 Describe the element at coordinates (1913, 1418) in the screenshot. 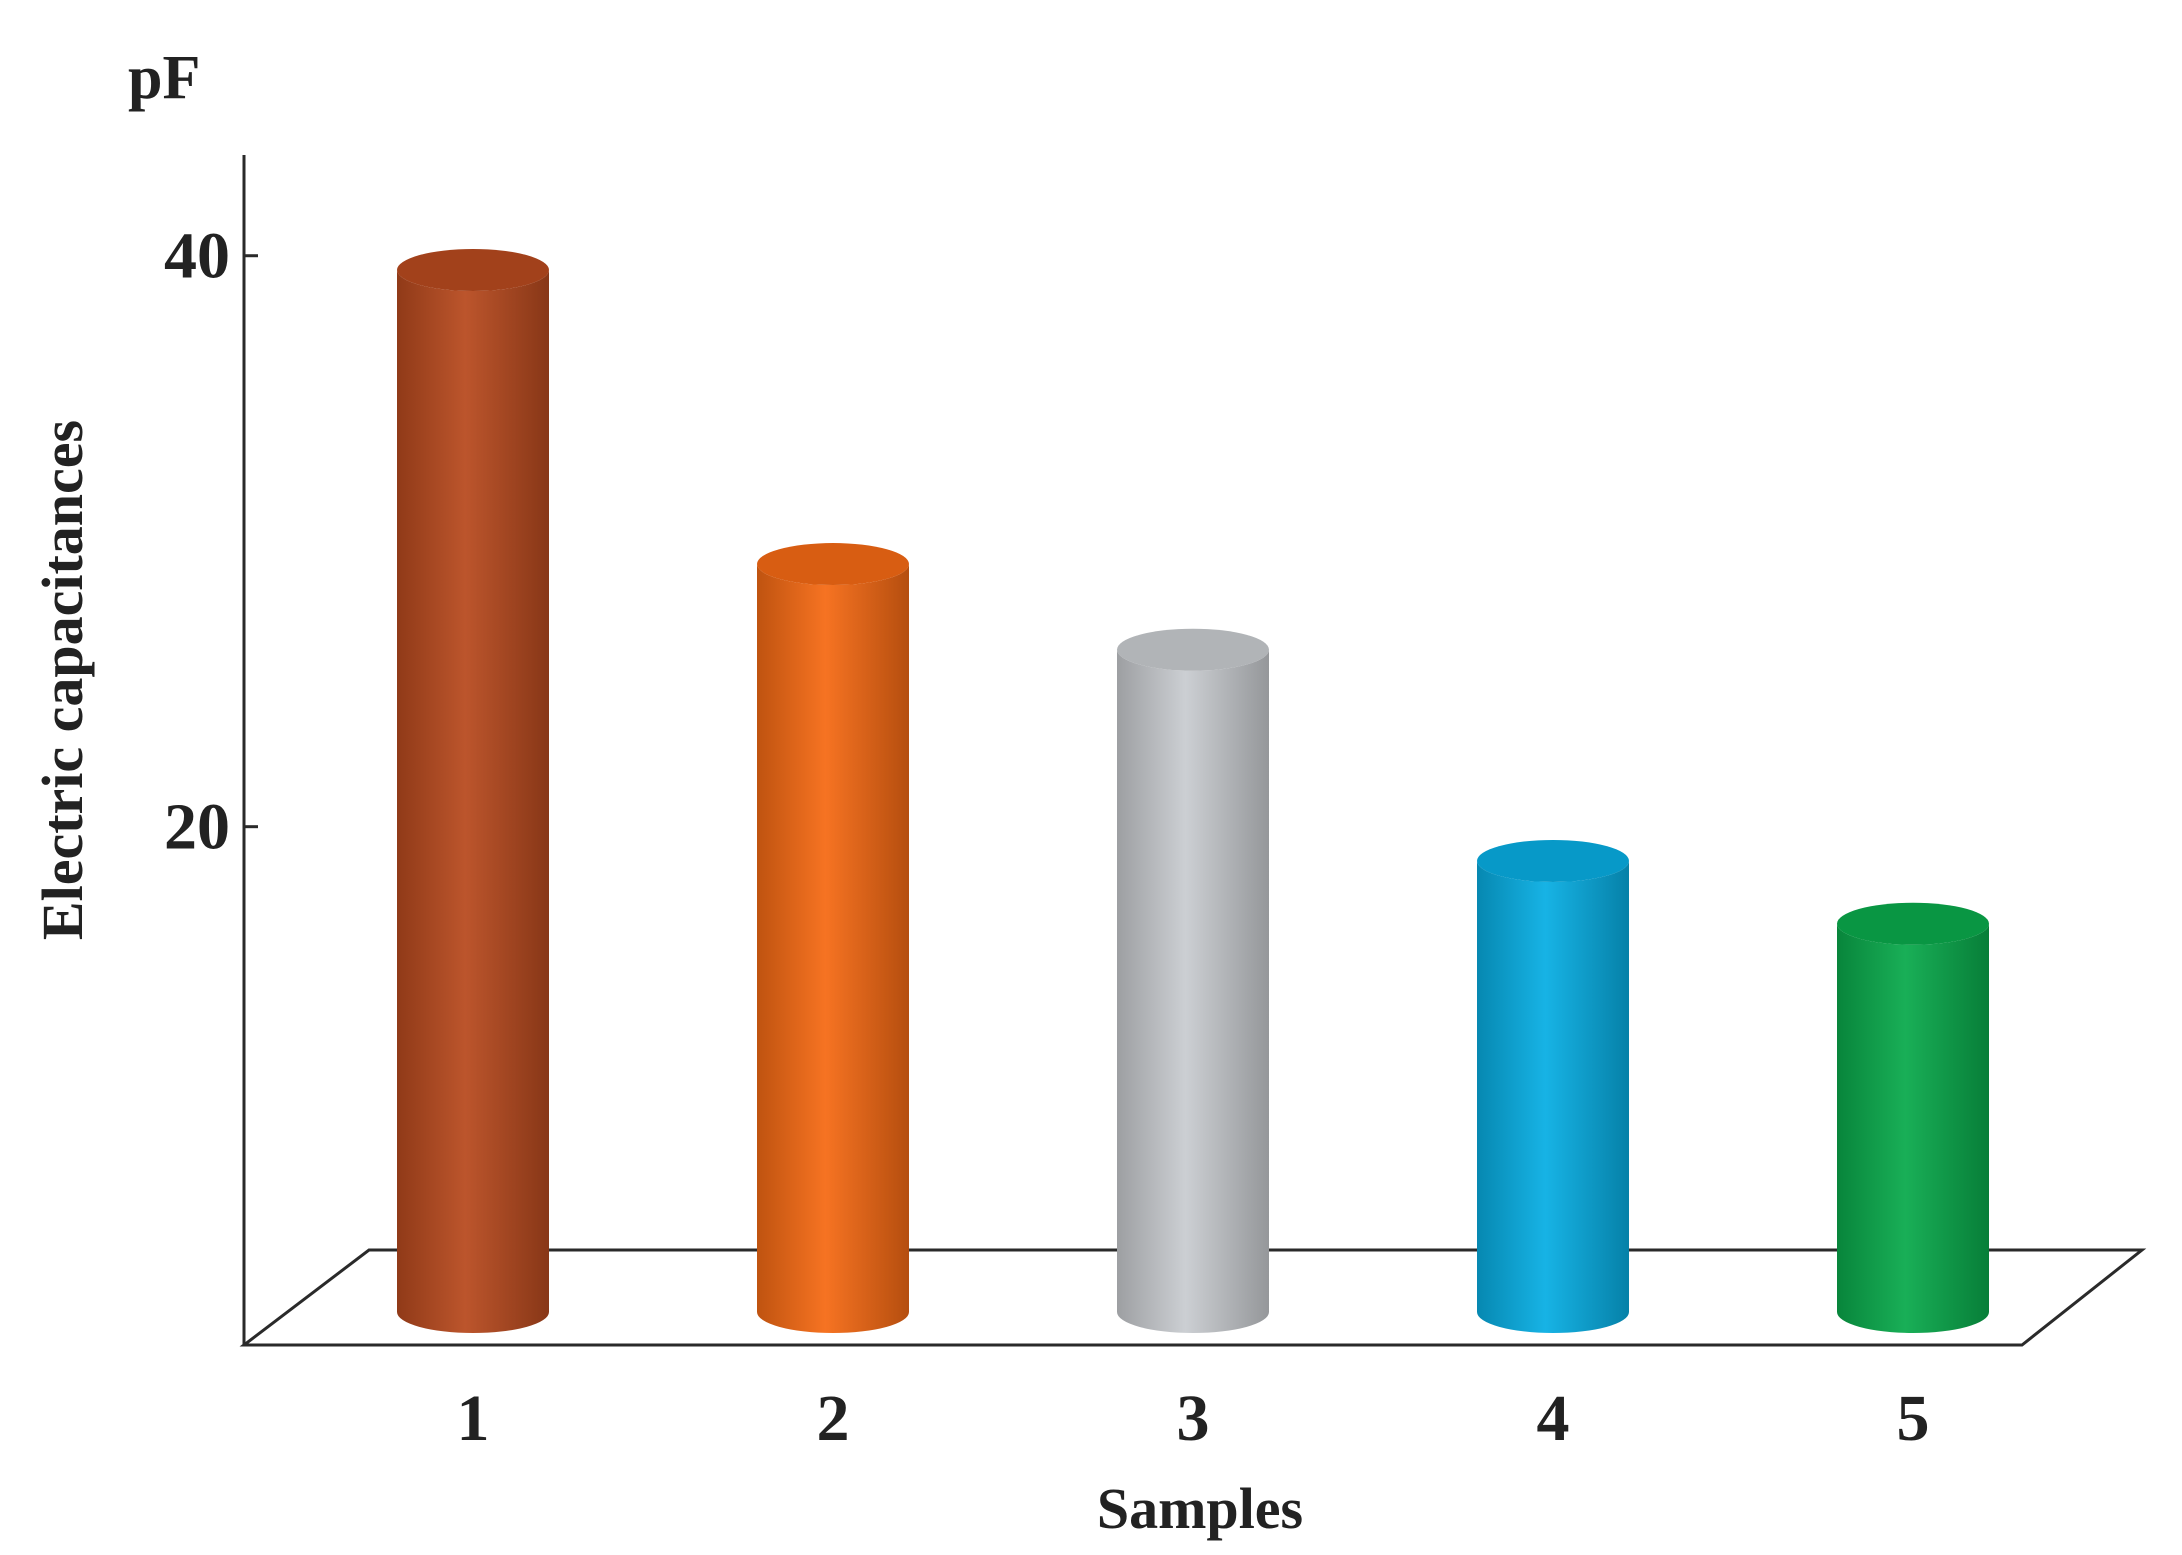

I see `x-category-label: 5` at that location.